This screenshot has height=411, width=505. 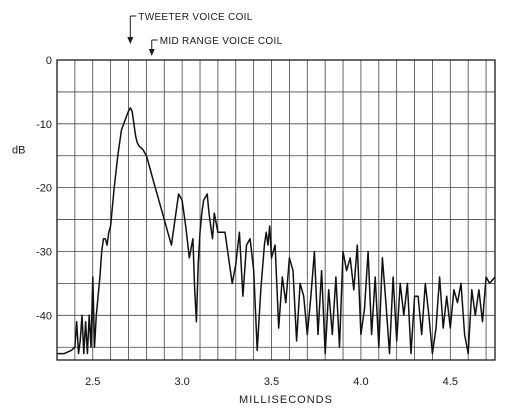 I want to click on x-tick-label: 3.5, so click(x=271, y=382).